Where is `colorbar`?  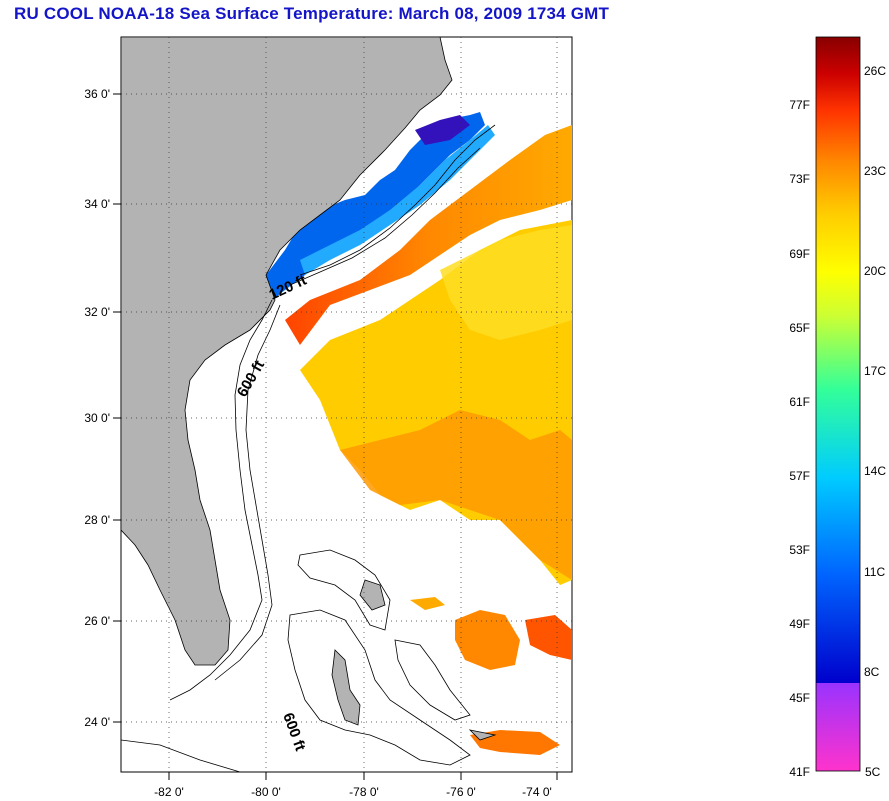
colorbar is located at coordinates (838, 404).